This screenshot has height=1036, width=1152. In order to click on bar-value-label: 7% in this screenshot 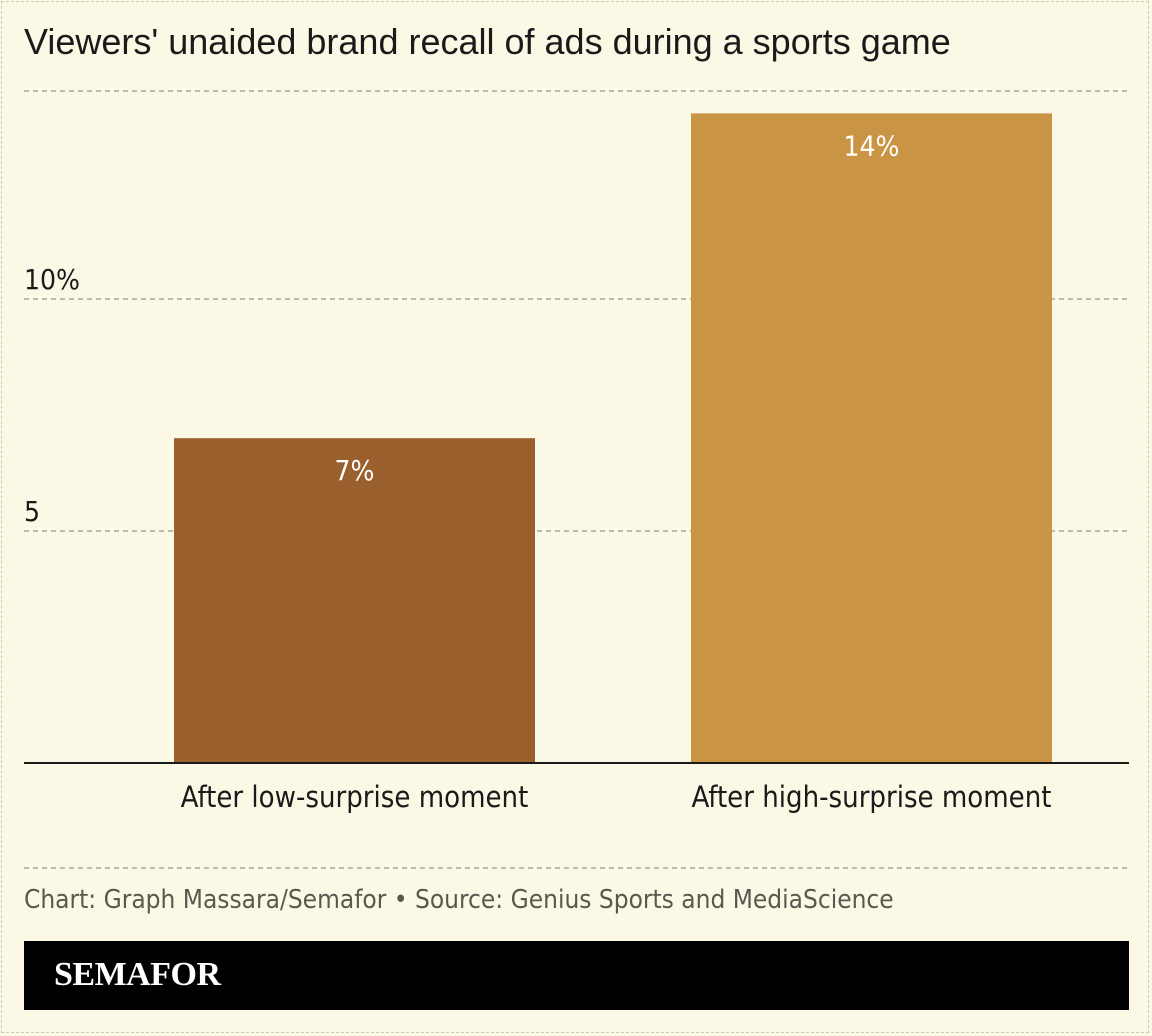, I will do `click(355, 470)`.